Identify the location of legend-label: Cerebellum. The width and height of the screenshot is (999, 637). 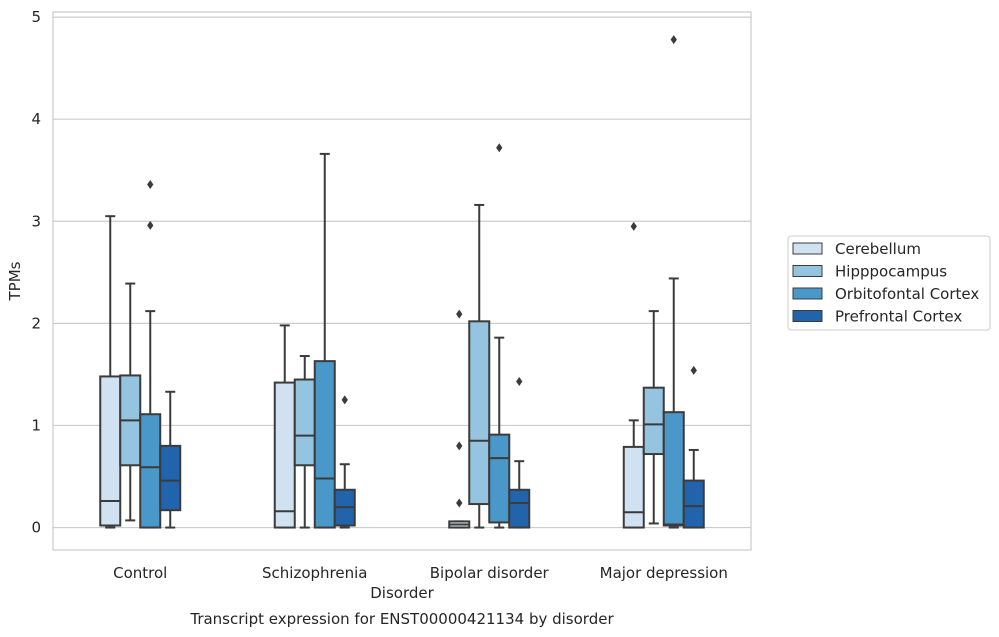
(878, 249).